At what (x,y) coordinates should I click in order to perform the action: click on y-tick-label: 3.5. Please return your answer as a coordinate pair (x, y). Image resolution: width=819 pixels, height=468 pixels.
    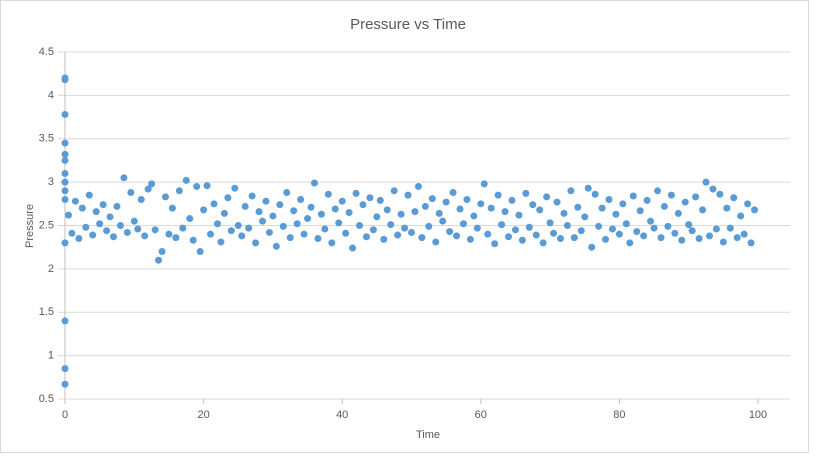
    Looking at the image, I should click on (46, 139).